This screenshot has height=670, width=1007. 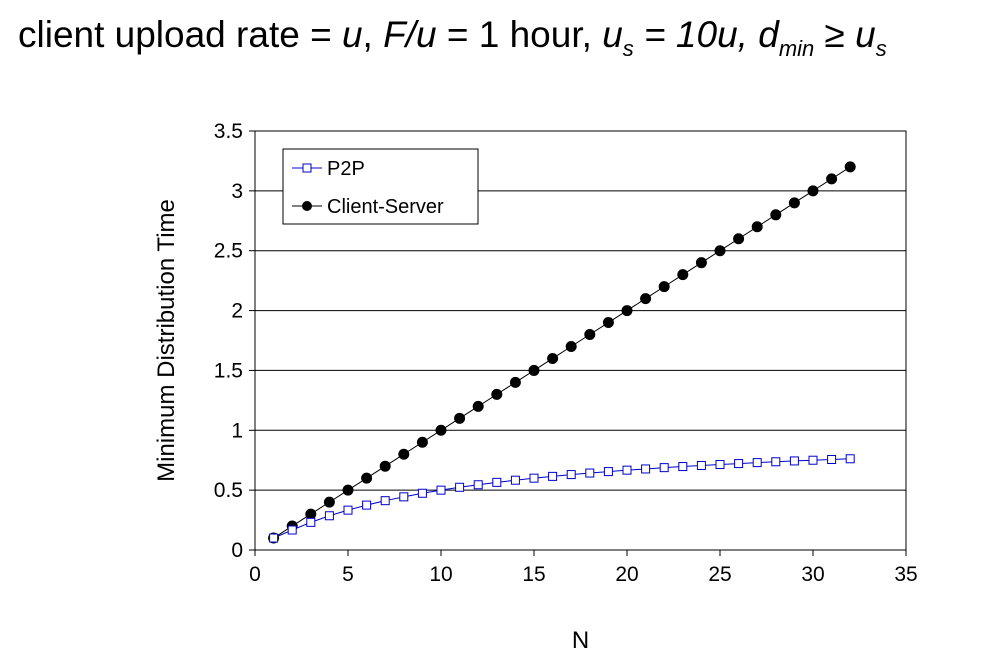 I want to click on x-tick-label: 15, so click(x=533, y=574).